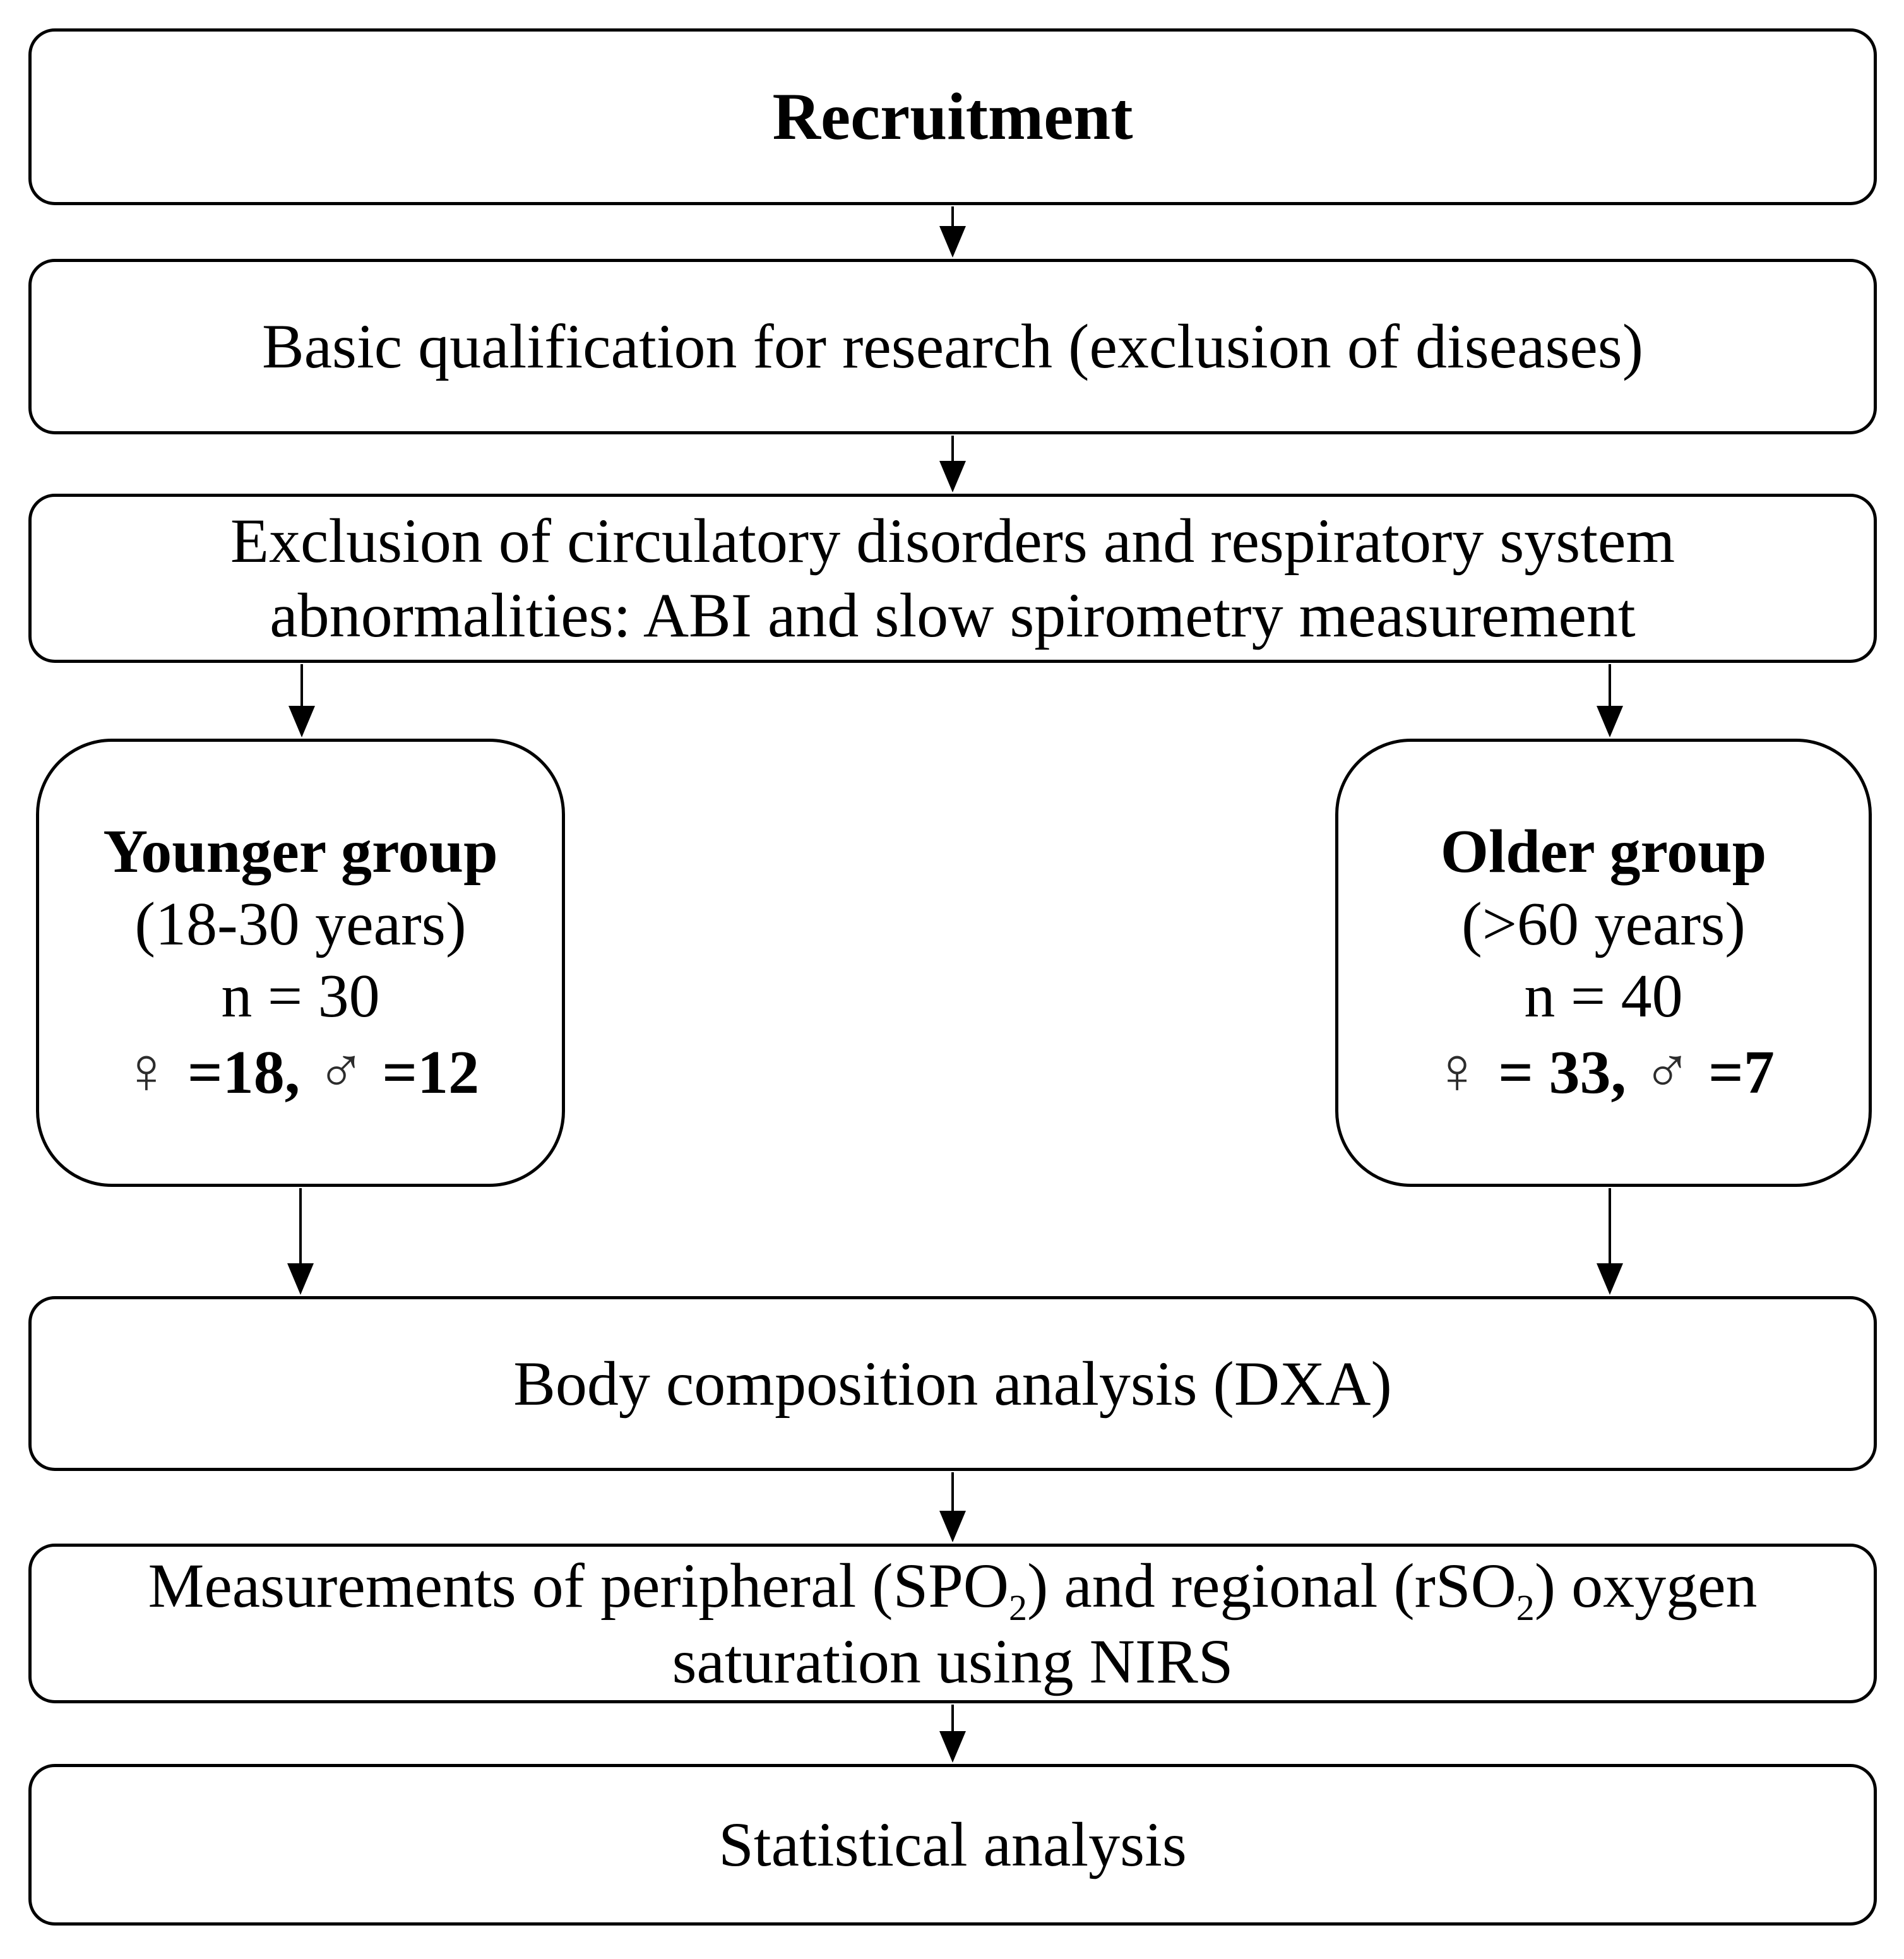 Image resolution: width=1904 pixels, height=1959 pixels. I want to click on statistical-analysis-label: Statistical analysis, so click(952, 1844).